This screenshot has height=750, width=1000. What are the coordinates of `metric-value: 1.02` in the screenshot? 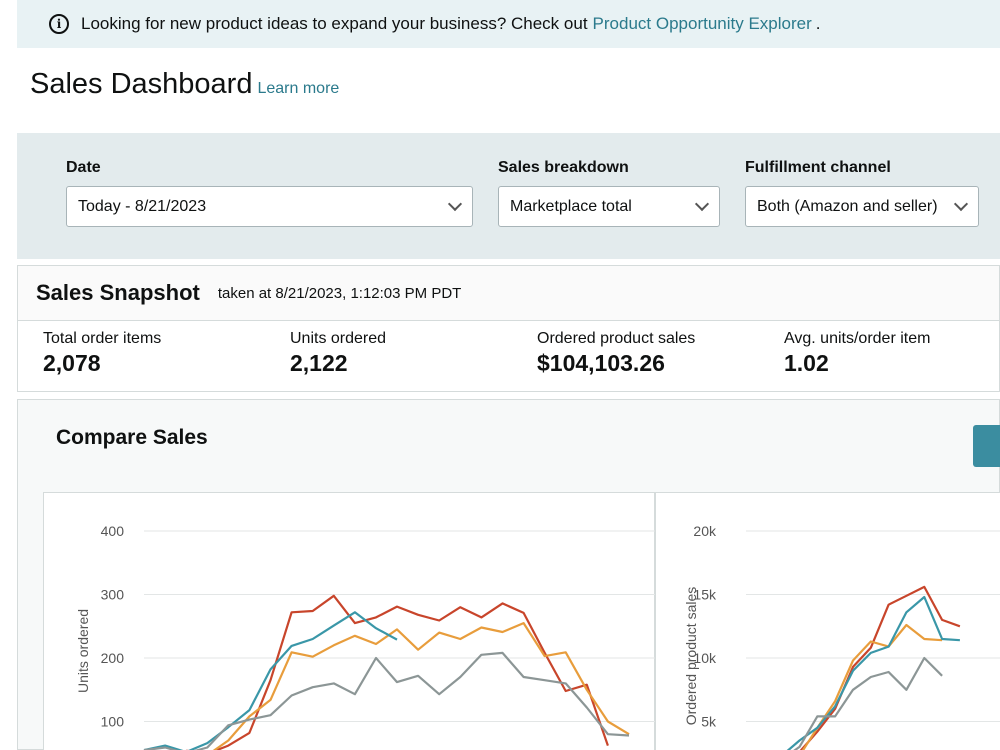 It's located at (806, 363).